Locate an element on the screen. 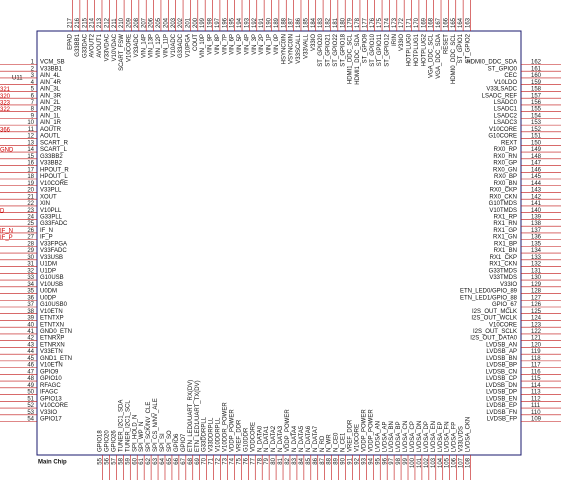  net-label: IF_N is located at coordinates (6, 231).